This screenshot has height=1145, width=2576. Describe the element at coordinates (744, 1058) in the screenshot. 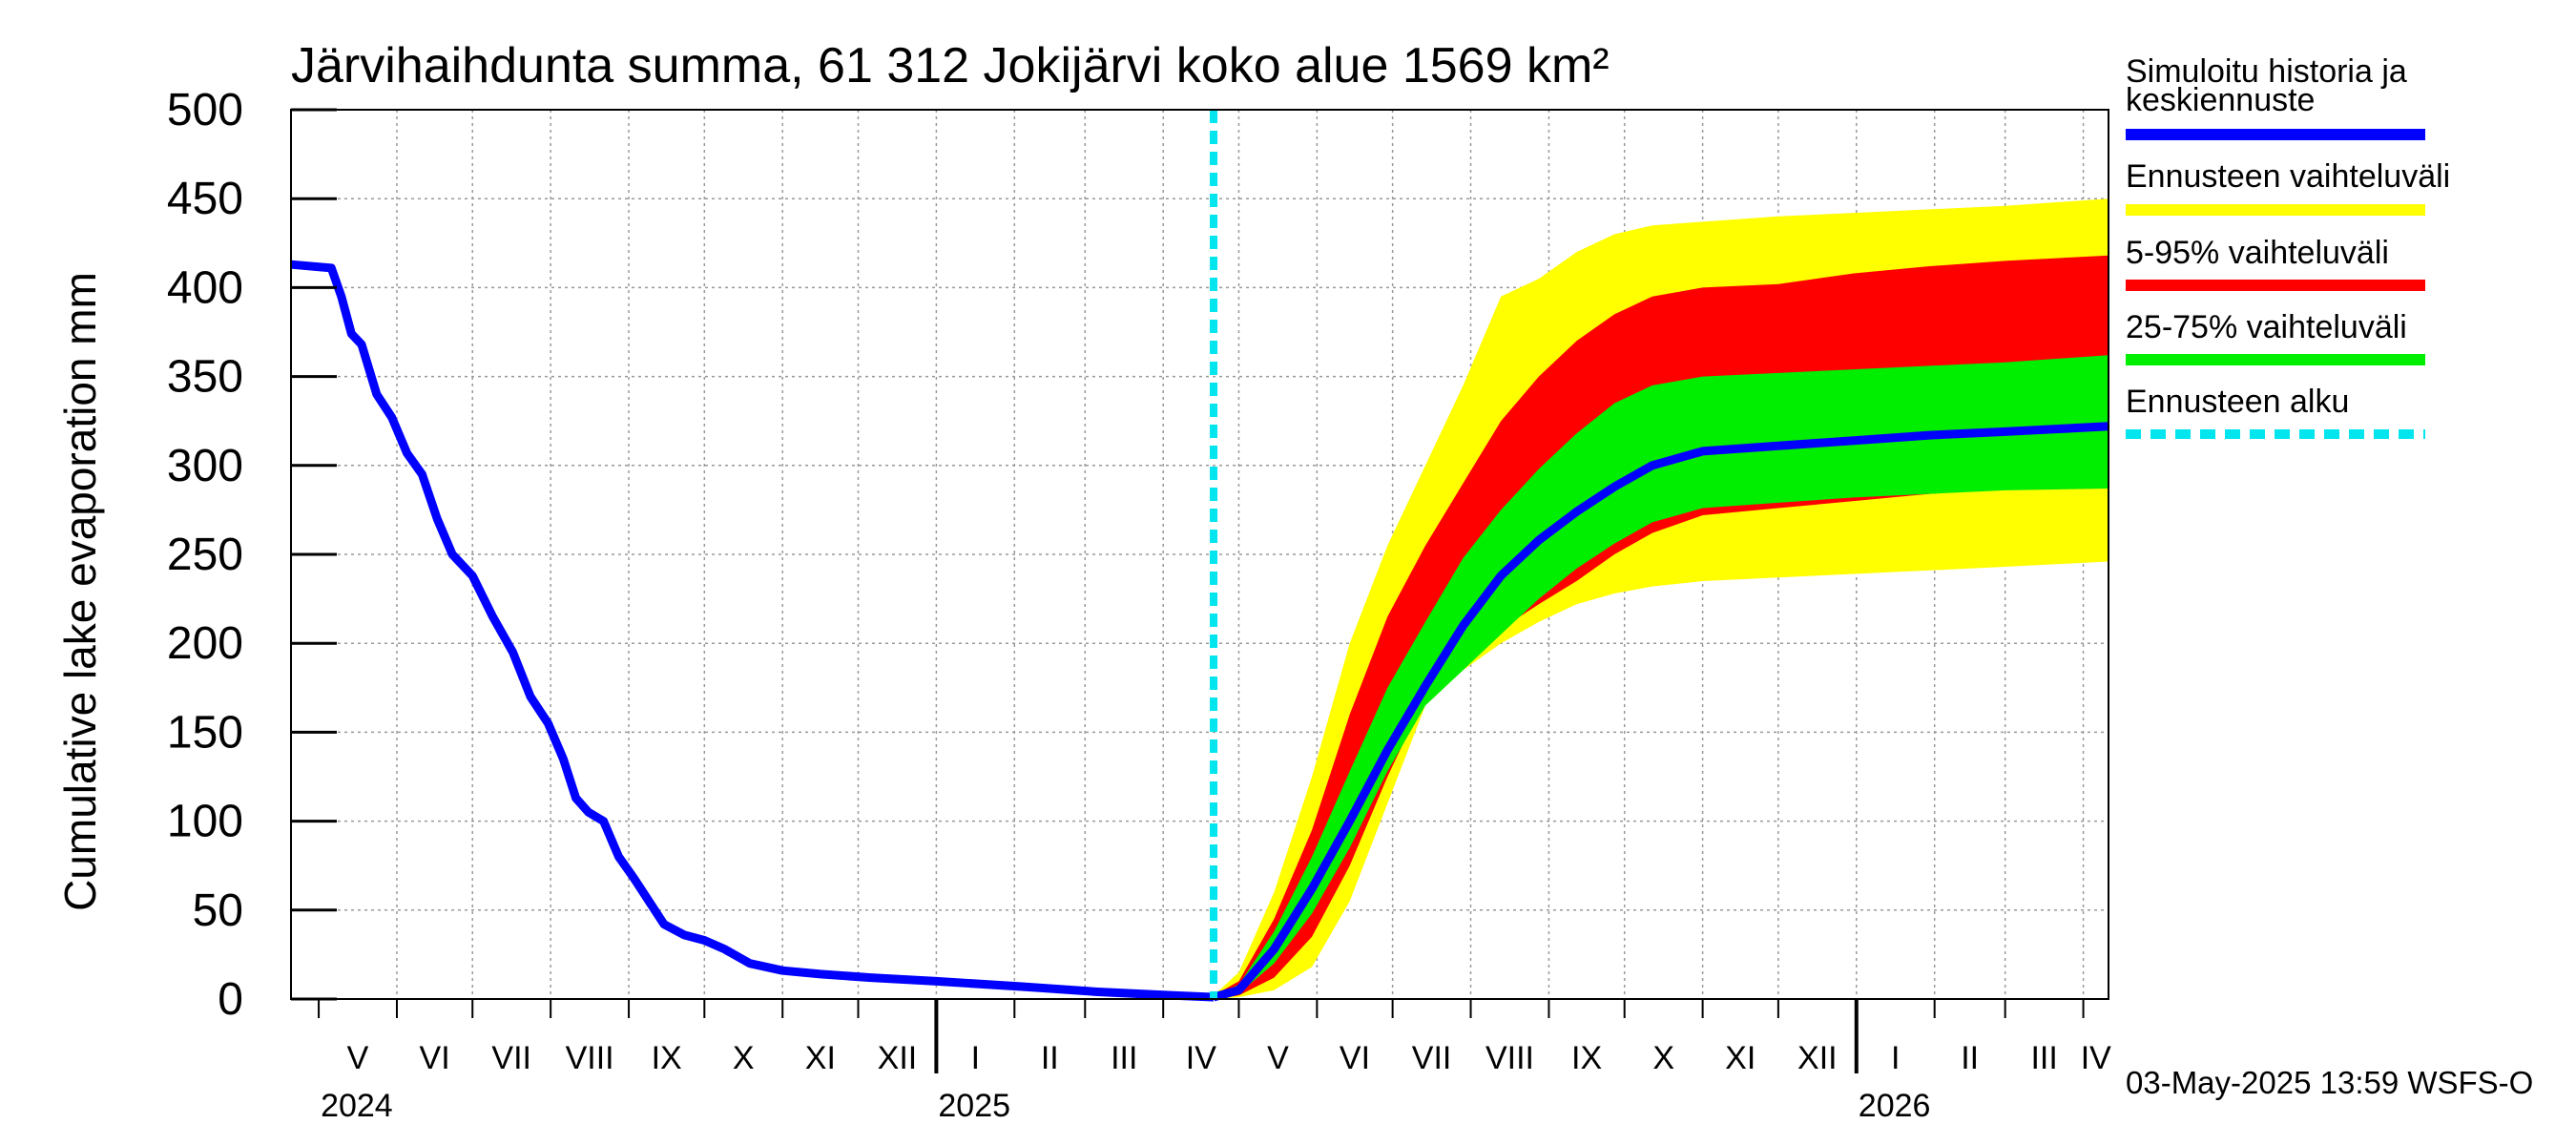

I see `month-label-5: X` at that location.